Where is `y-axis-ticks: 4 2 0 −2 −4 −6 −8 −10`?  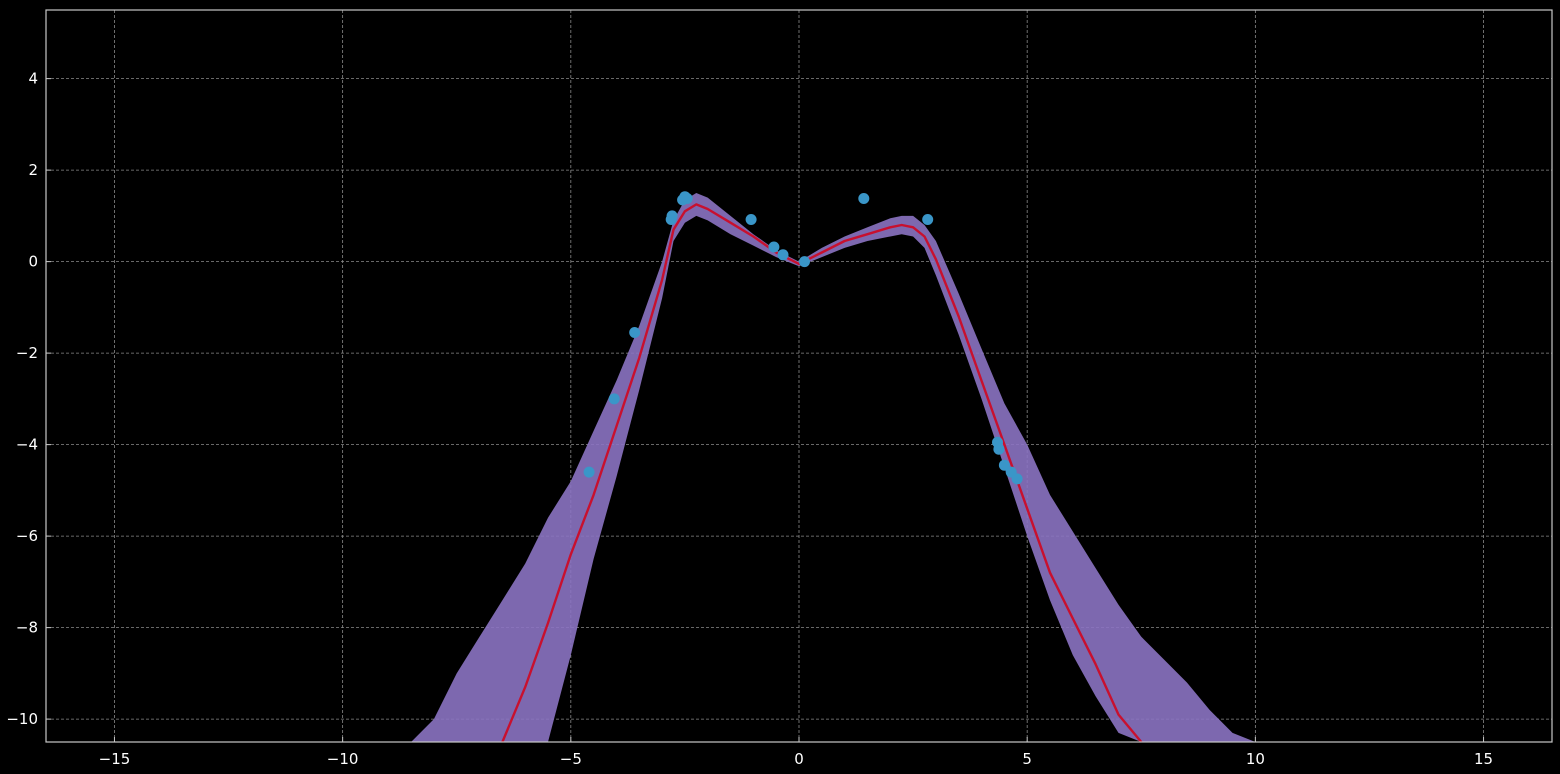
y-axis-ticks: 4 2 0 −2 −4 −6 −8 −10 is located at coordinates (28, 399).